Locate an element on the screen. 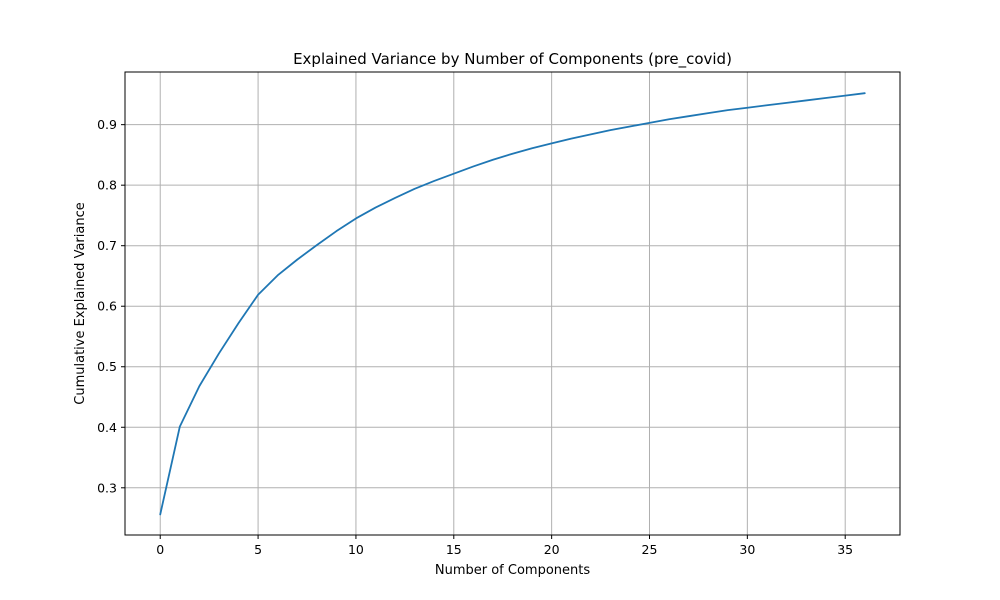 This screenshot has width=1000, height=600. y-tick-label: 0.5 is located at coordinates (107, 366).